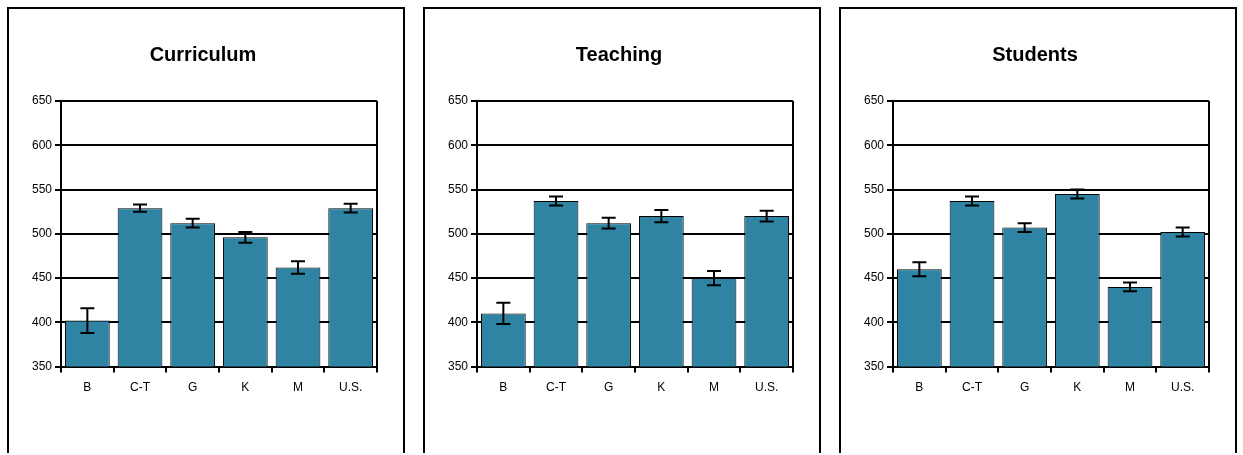 The height and width of the screenshot is (455, 1243). Describe the element at coordinates (203, 53) in the screenshot. I see `chart-title: Curriculum` at that location.